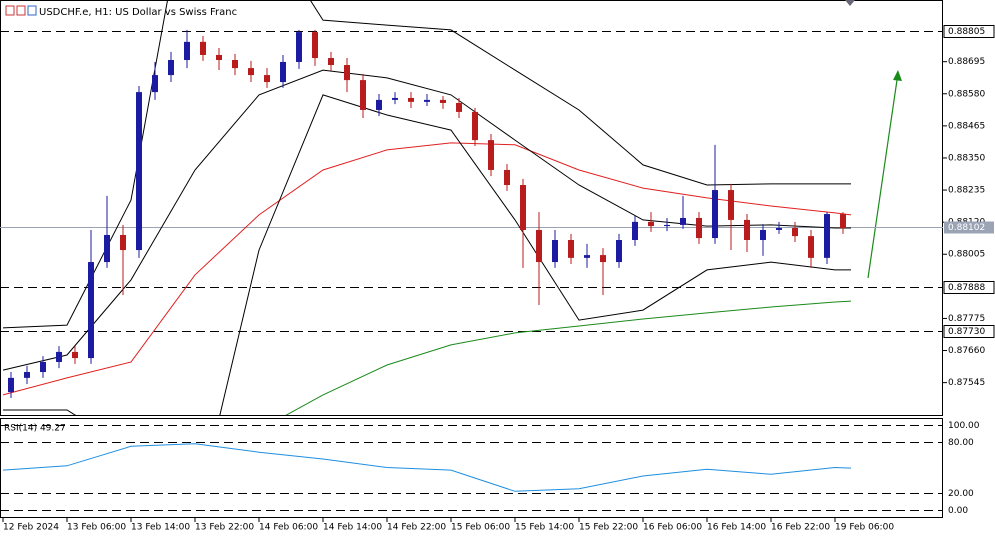  Describe the element at coordinates (672, 528) in the screenshot. I see `x-tick-label: 16 Feb 06:00` at that location.